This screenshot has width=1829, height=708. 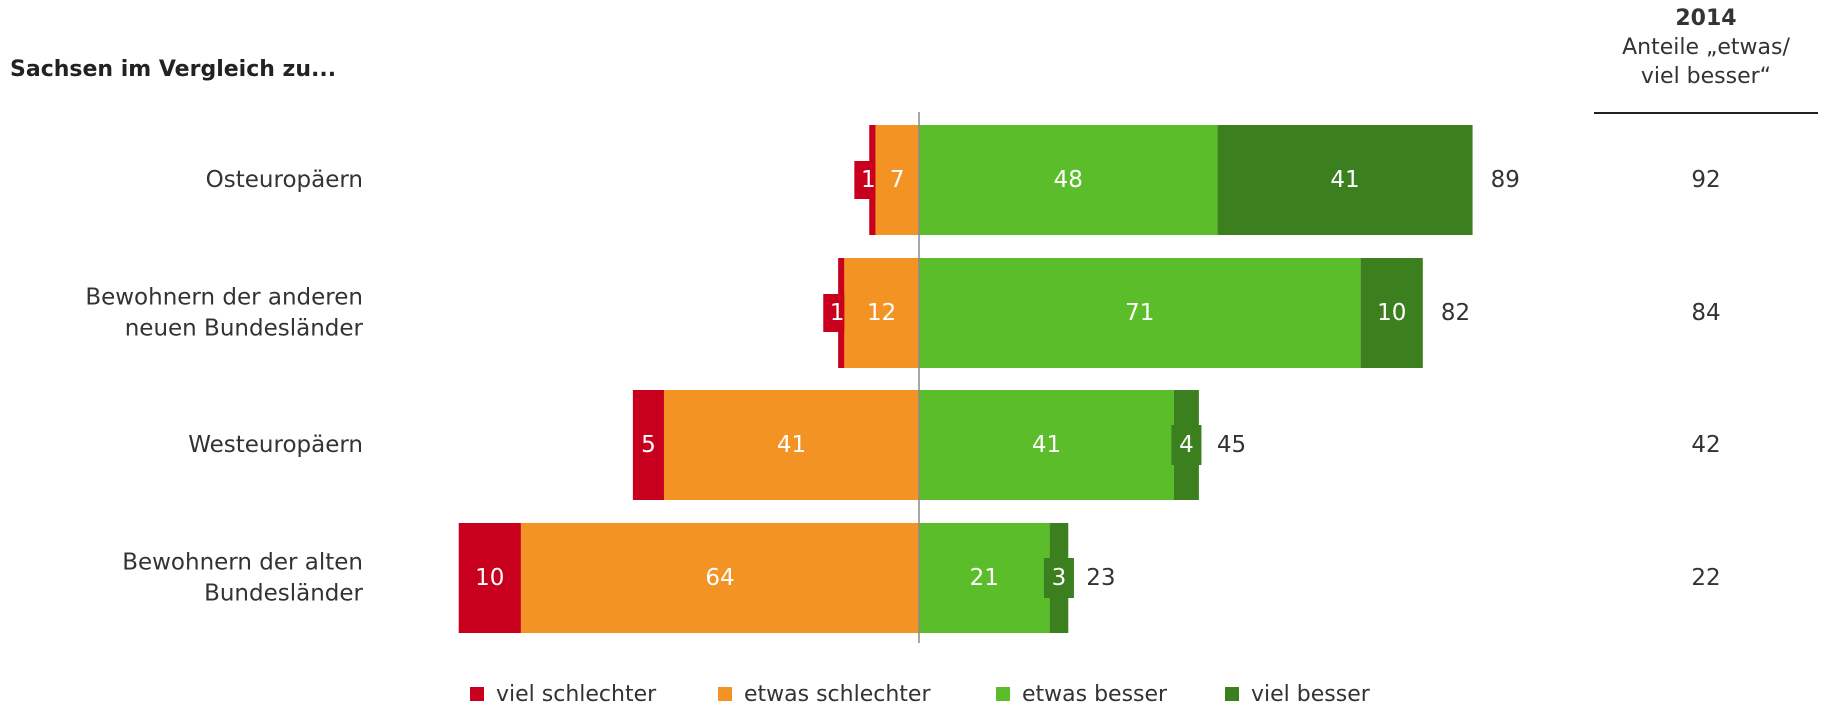 What do you see at coordinates (1706, 113) in the screenshot?
I see `comparison-column-rule` at bounding box center [1706, 113].